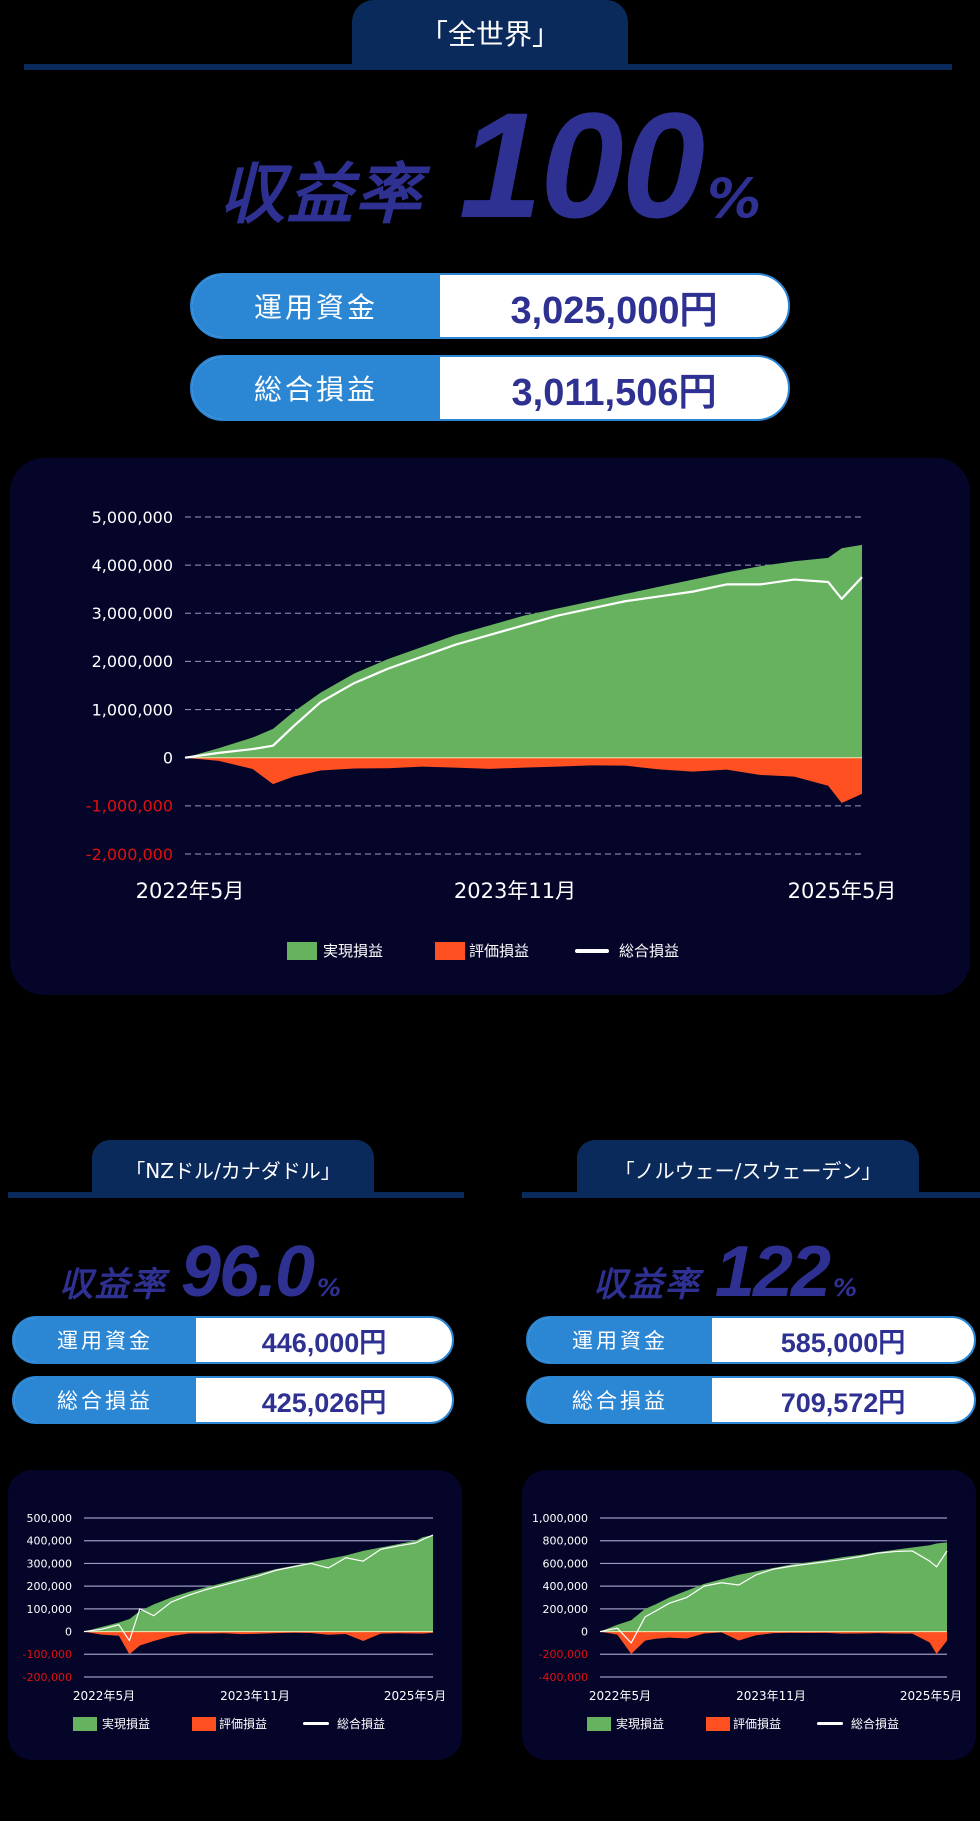  I want to click on right-capital-pill: 運用資金 585,000円, so click(751, 1340).